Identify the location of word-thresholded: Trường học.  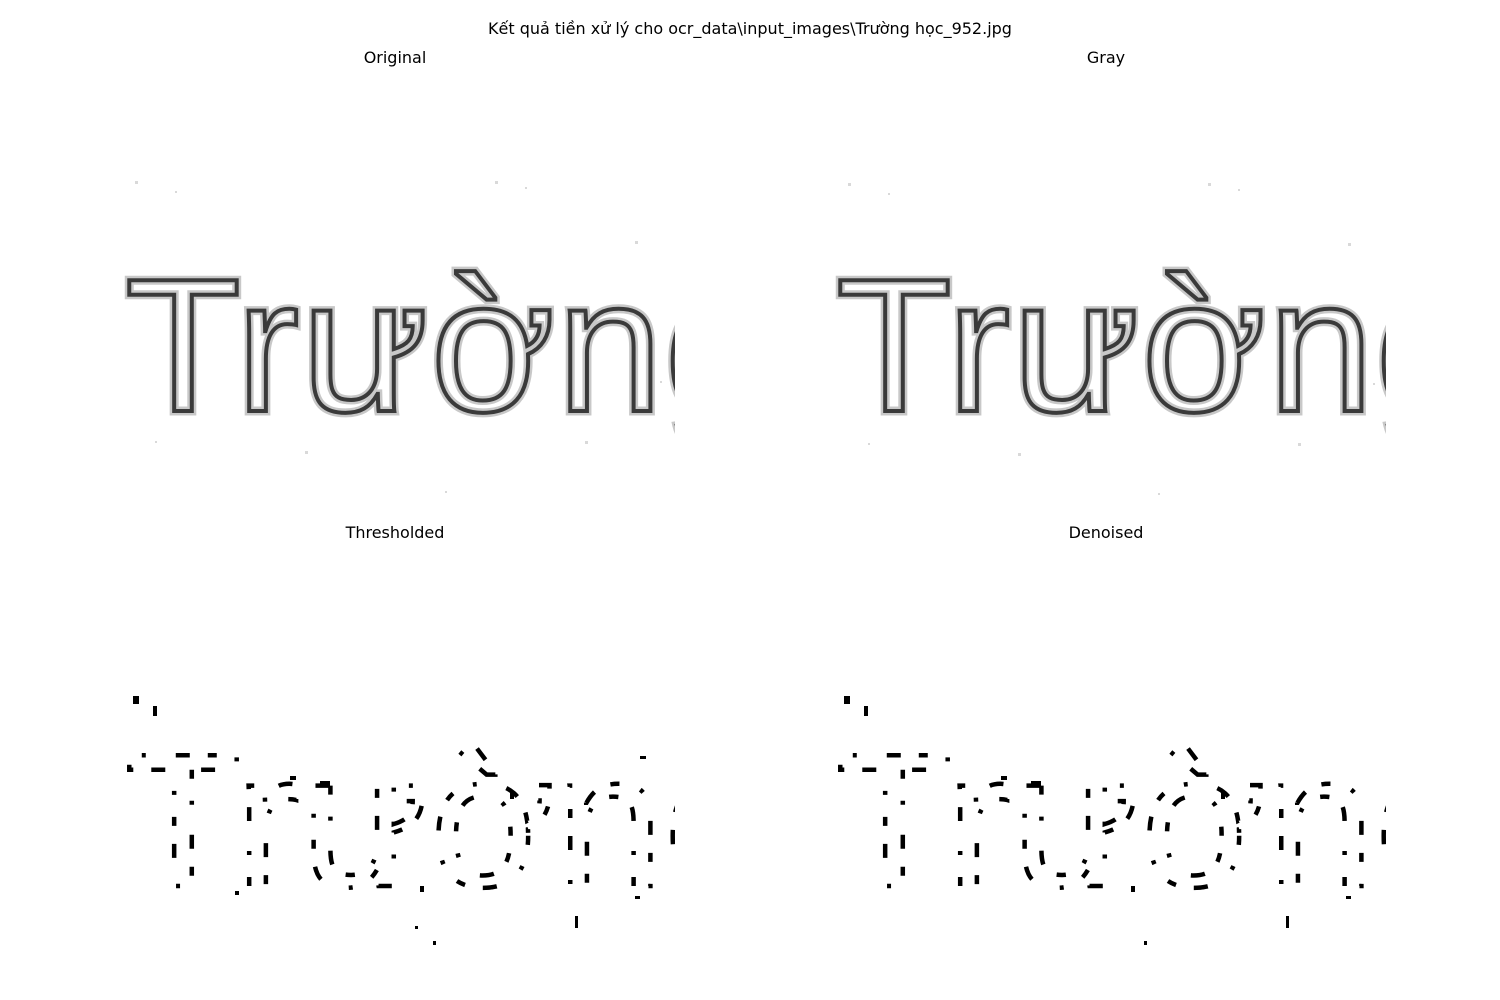
(400, 821).